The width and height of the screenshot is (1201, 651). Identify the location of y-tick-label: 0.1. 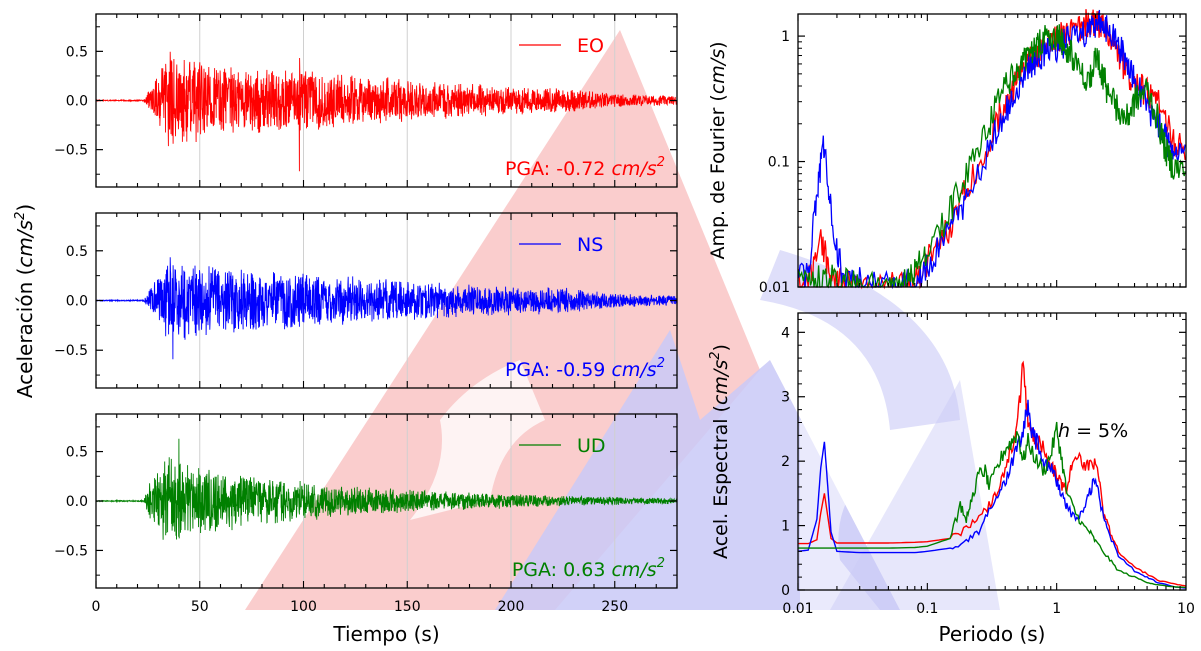
(779, 163).